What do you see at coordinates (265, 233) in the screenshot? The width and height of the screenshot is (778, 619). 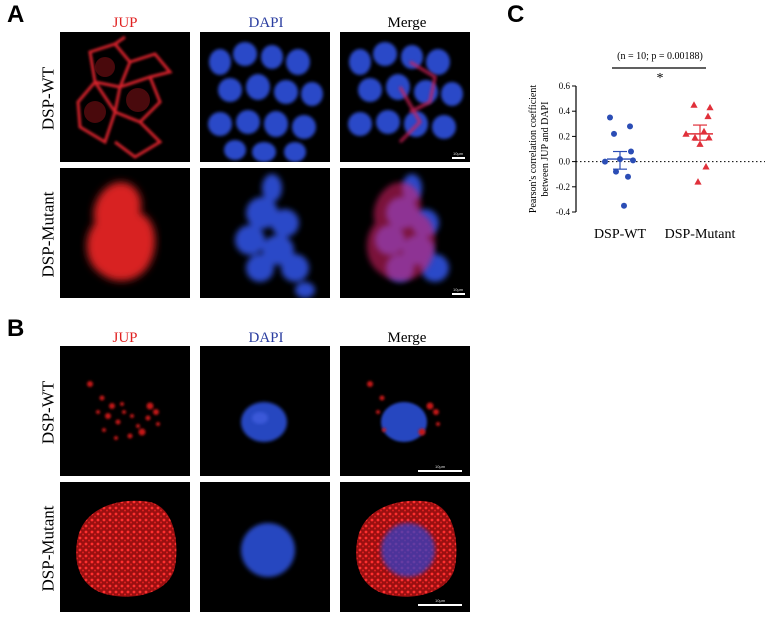 I see `panel-a-mutant-dapi-image` at bounding box center [265, 233].